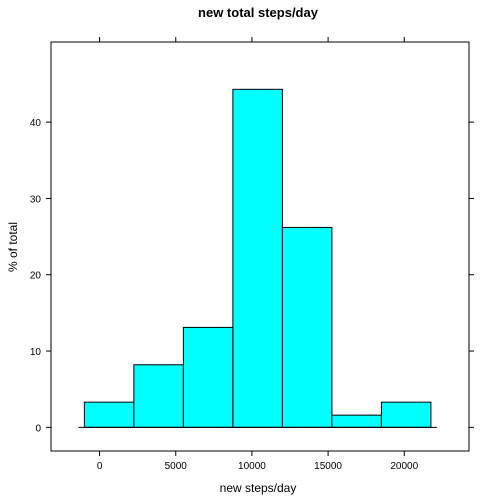 This screenshot has width=504, height=504. Describe the element at coordinates (252, 466) in the screenshot. I see `x-tick-label: 10000` at that location.